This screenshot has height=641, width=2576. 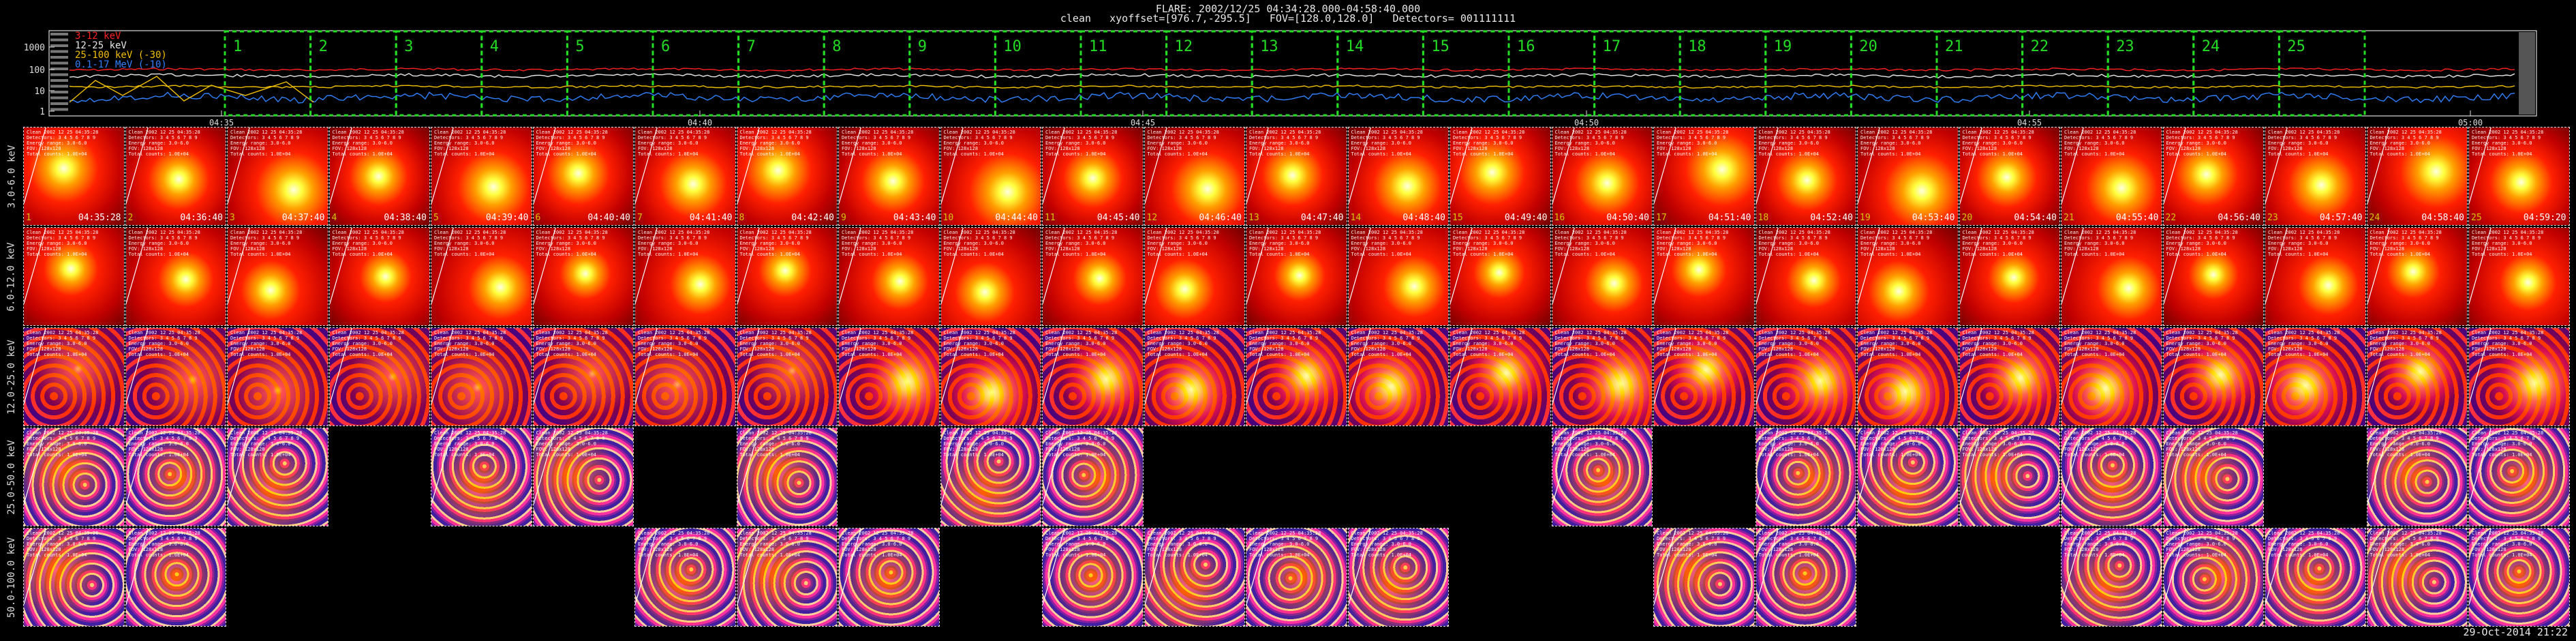 What do you see at coordinates (507, 218) in the screenshot?
I see `tile-timestamp: 04:39:40` at bounding box center [507, 218].